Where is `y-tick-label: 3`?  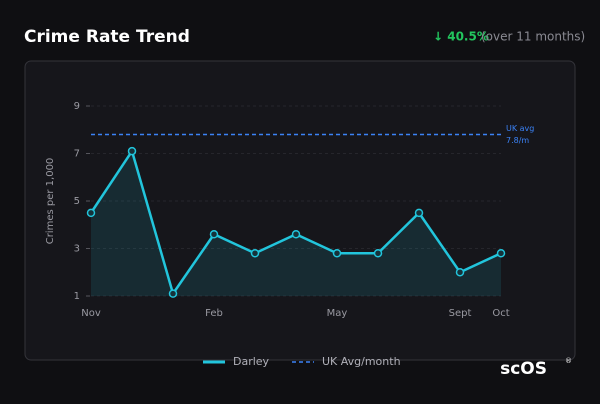 y-tick-label: 3 is located at coordinates (77, 249).